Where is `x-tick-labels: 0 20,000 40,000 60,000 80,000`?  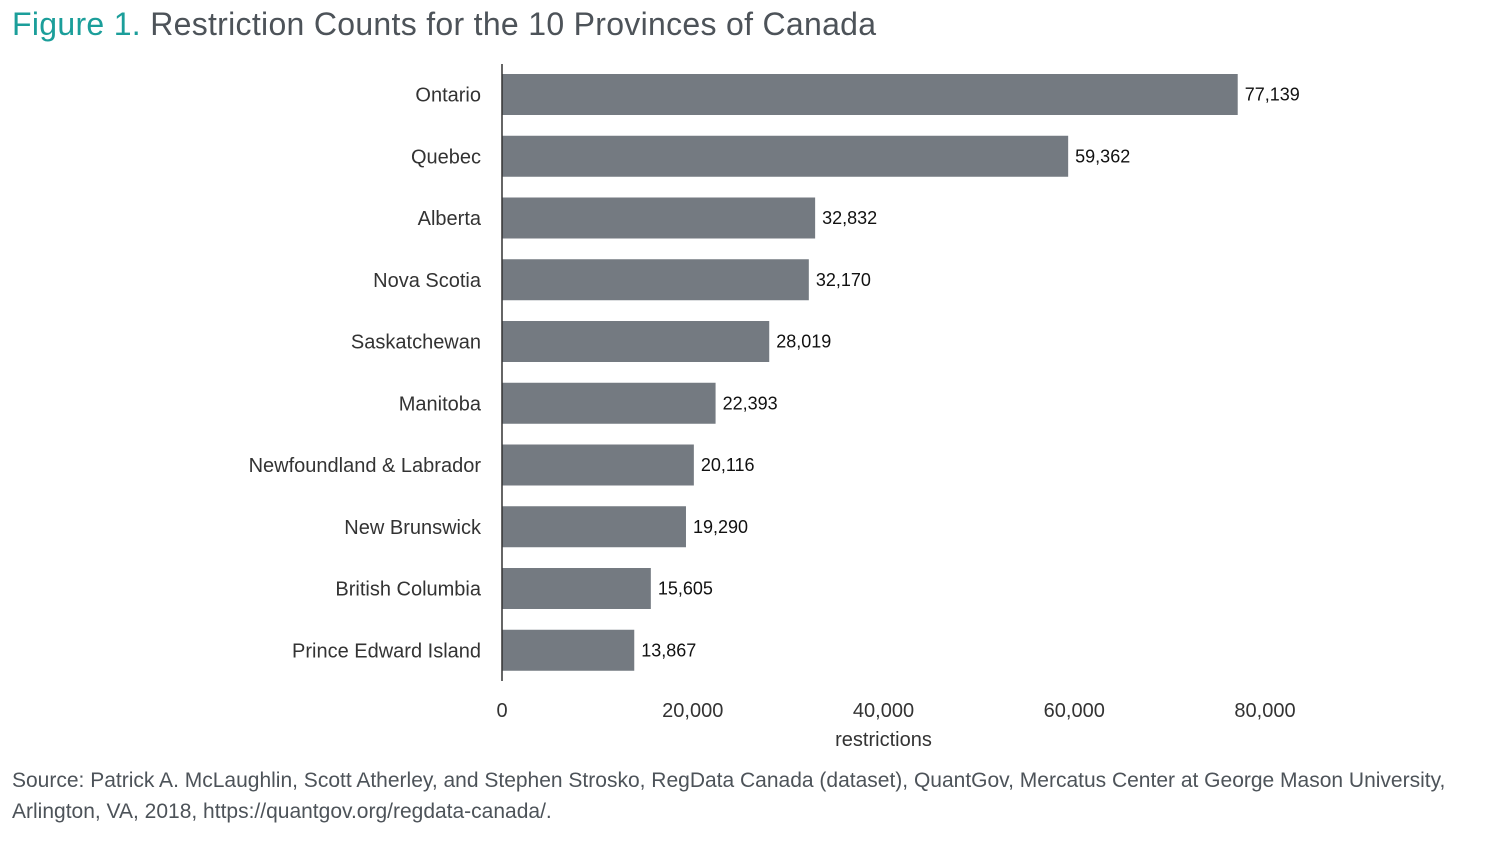
x-tick-labels: 0 20,000 40,000 60,000 80,000 is located at coordinates (895, 711).